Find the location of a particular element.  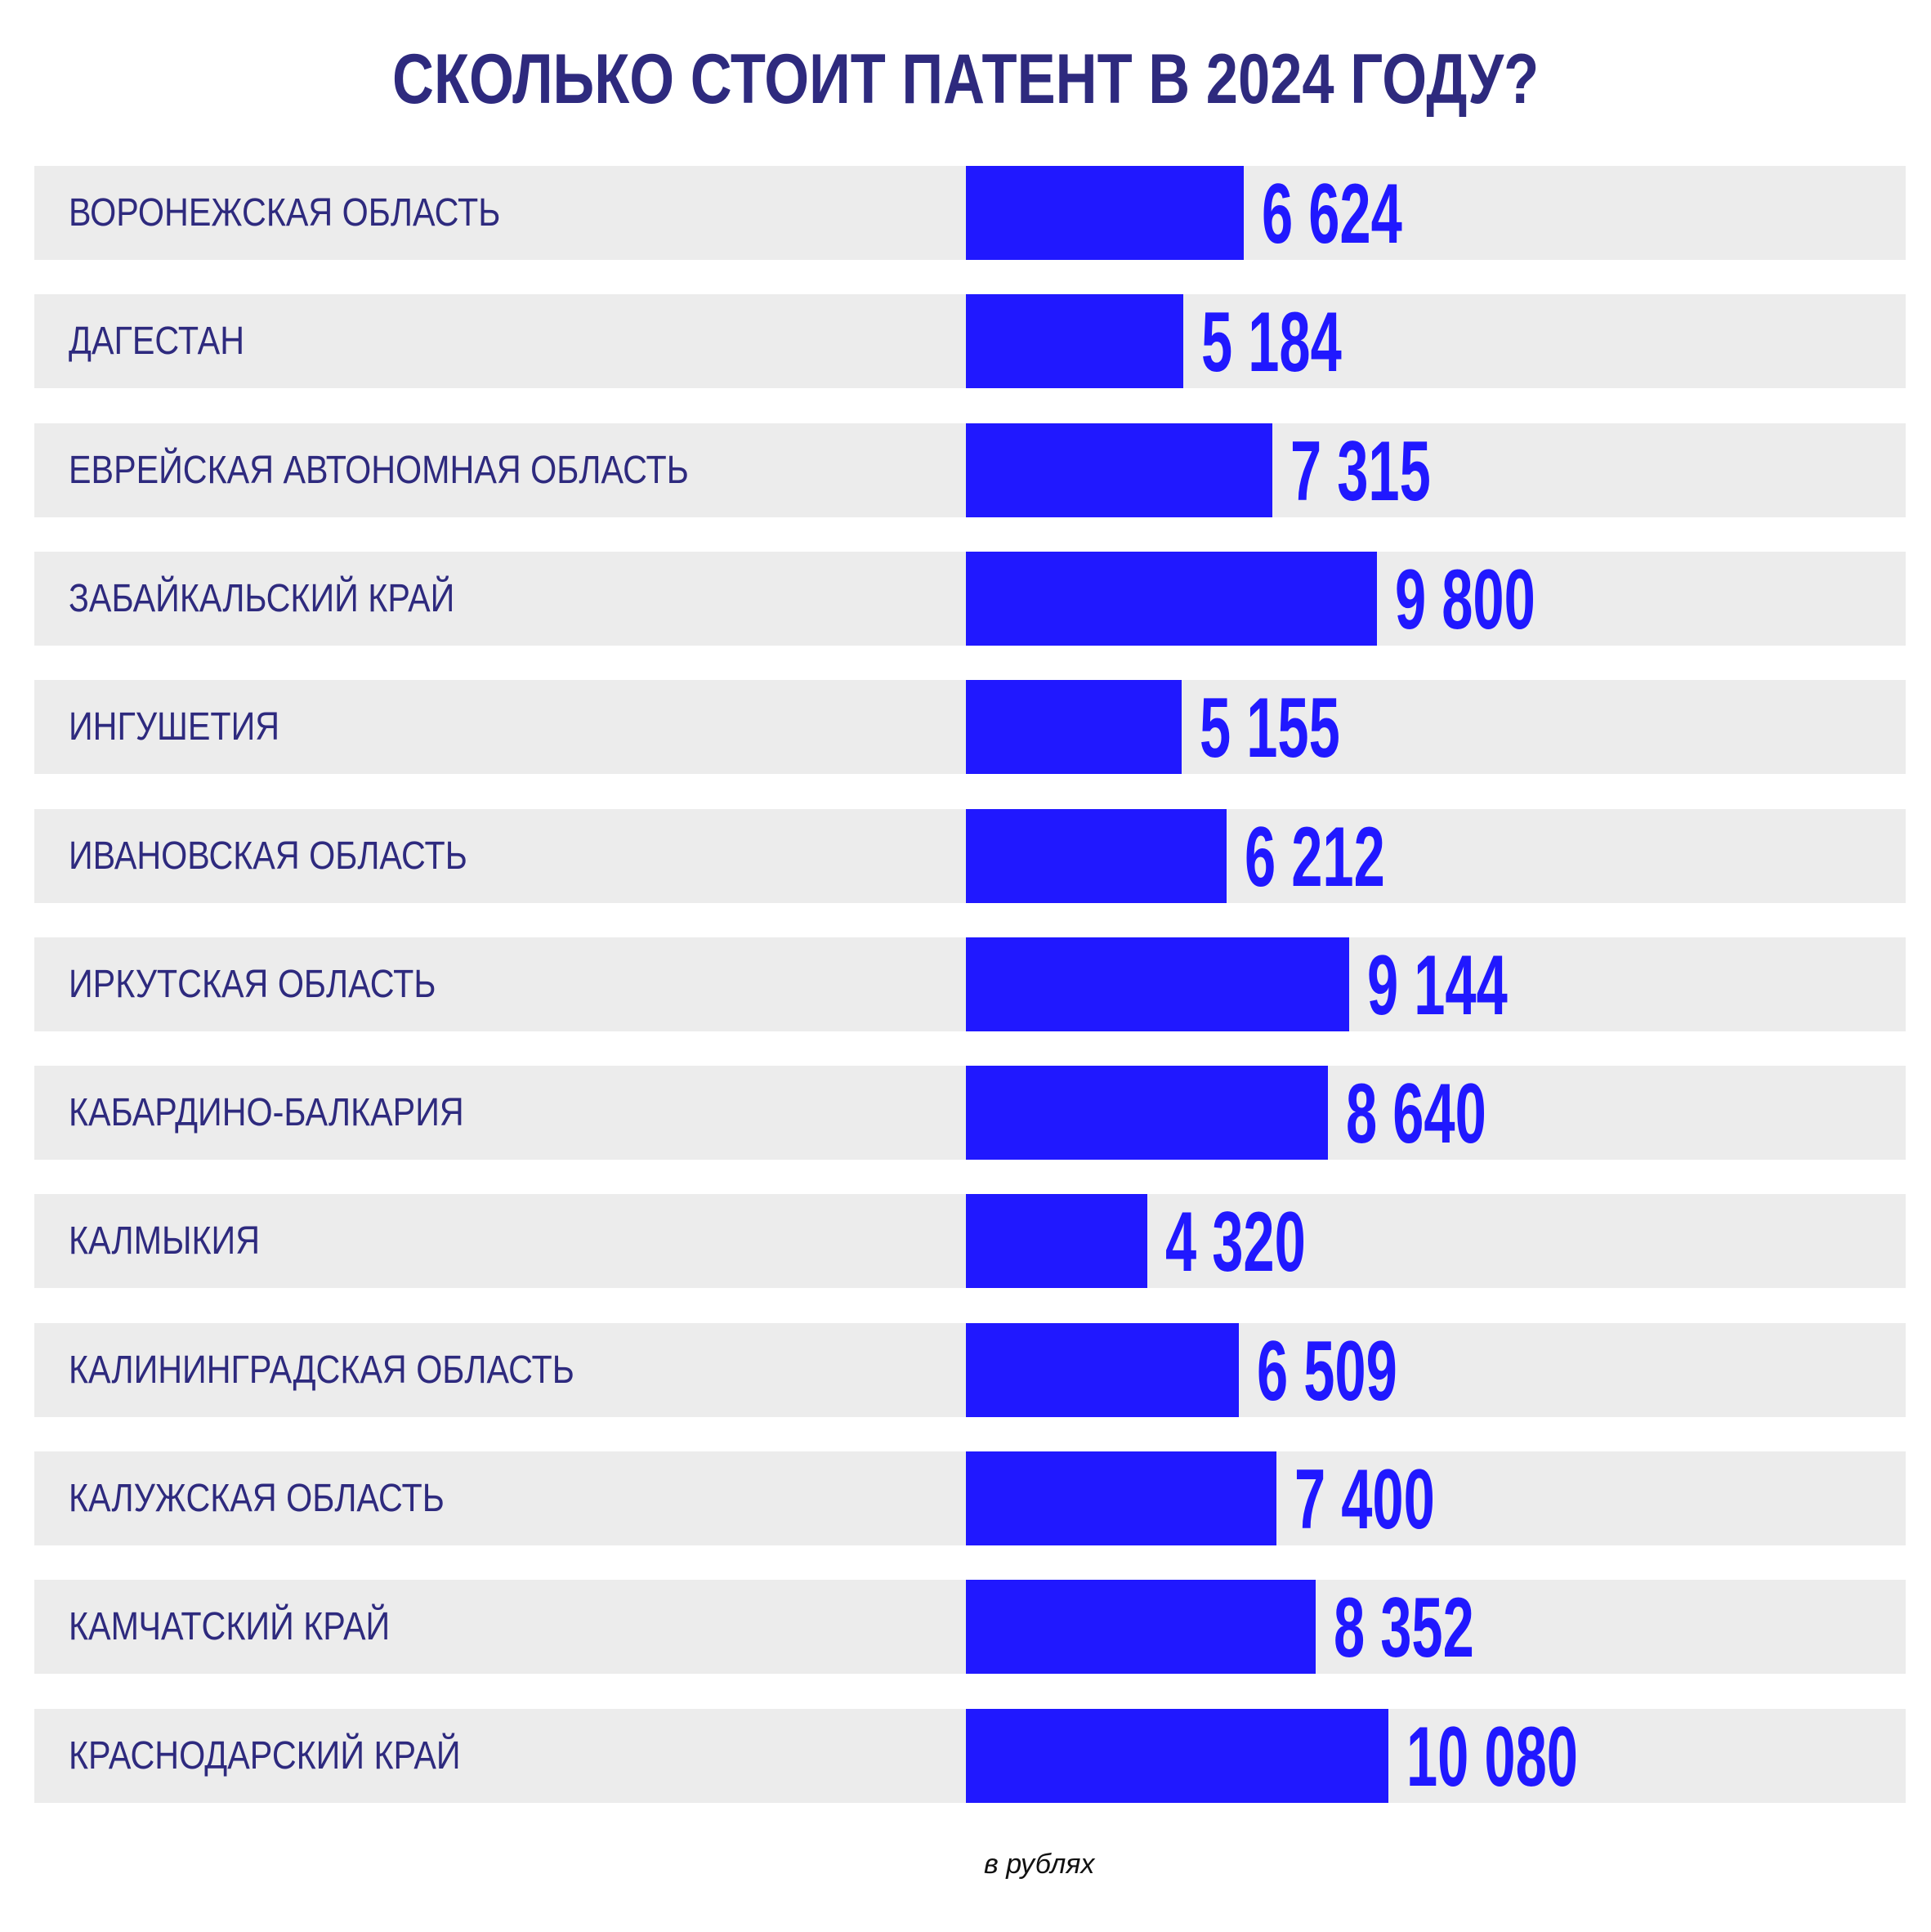

bar-row: ИВАНОВСКАЯ ОБЛАСТЬ 6 212 is located at coordinates (970, 856).